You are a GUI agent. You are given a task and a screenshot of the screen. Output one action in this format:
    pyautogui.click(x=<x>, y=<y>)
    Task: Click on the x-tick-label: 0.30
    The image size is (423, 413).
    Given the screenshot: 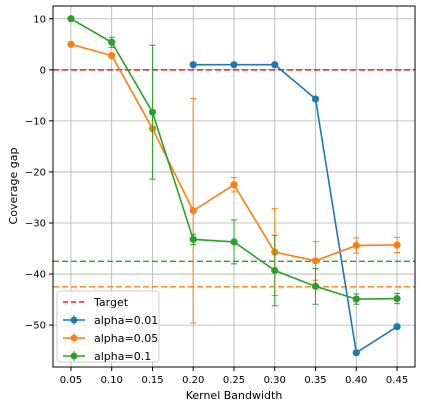 What is the action you would take?
    pyautogui.click(x=275, y=380)
    